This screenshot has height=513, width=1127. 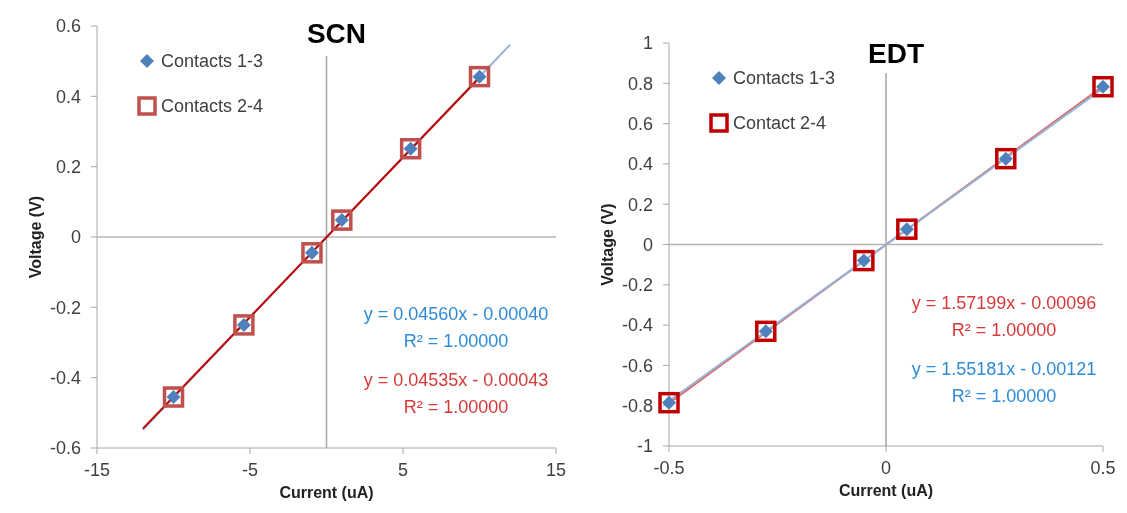 What do you see at coordinates (886, 468) in the screenshot?
I see `x-tick-label: 0` at bounding box center [886, 468].